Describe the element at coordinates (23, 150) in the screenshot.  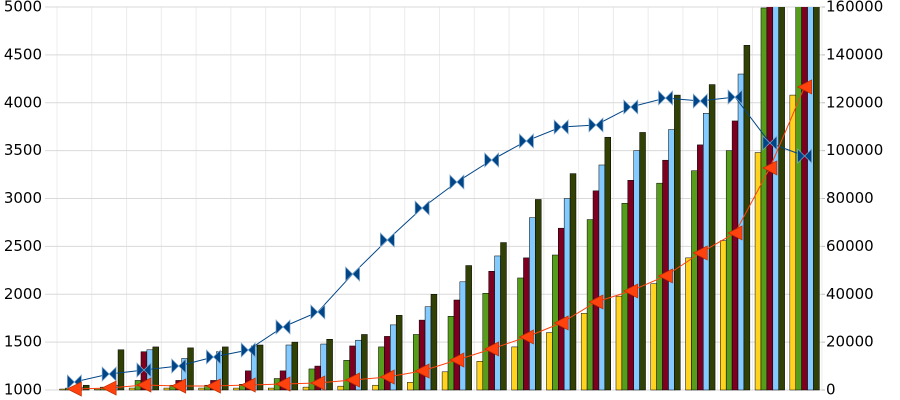
I see `y-tick-label: 3500` at that location.